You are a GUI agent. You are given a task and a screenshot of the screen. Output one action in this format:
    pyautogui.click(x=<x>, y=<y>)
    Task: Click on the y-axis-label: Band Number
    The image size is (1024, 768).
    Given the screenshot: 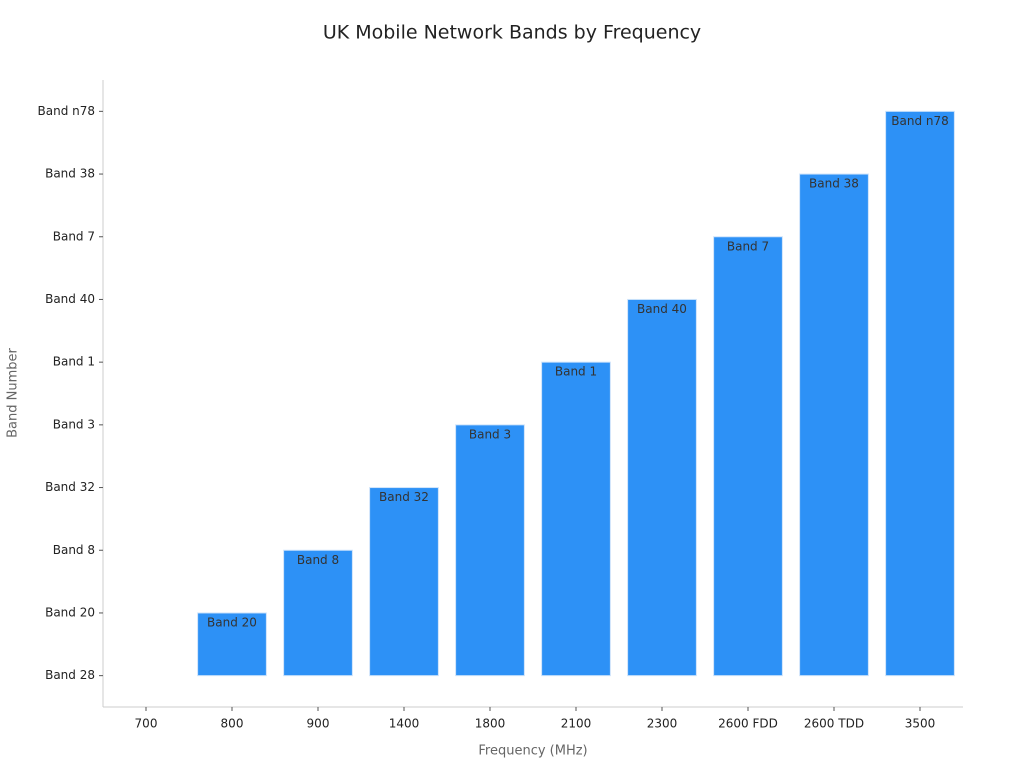 What is the action you would take?
    pyautogui.click(x=13, y=392)
    